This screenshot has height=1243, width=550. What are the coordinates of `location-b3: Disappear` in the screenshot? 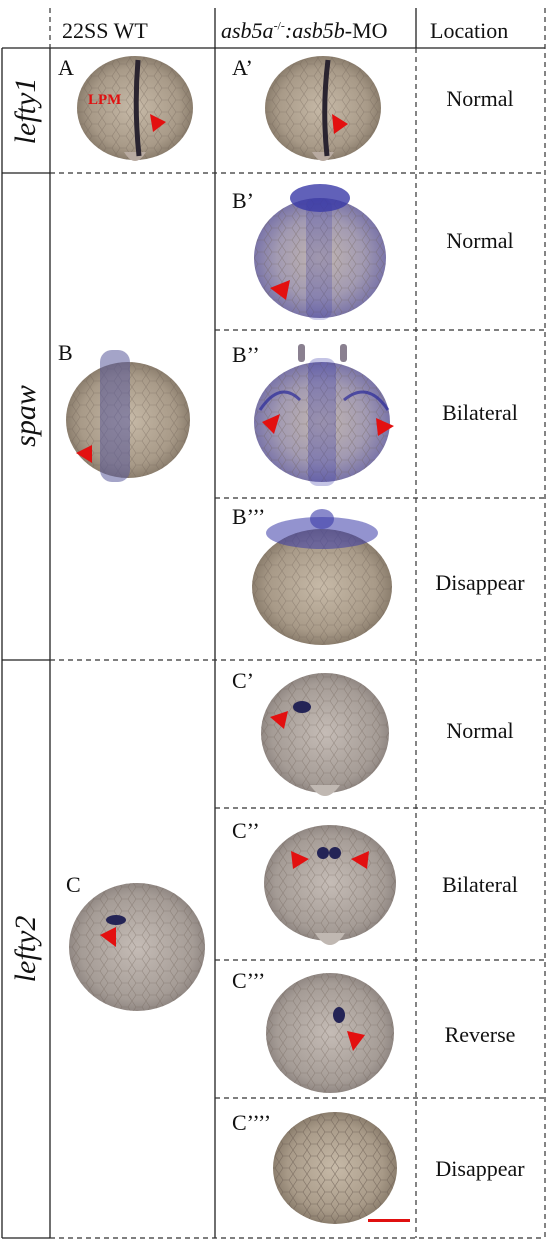 It's located at (480, 582).